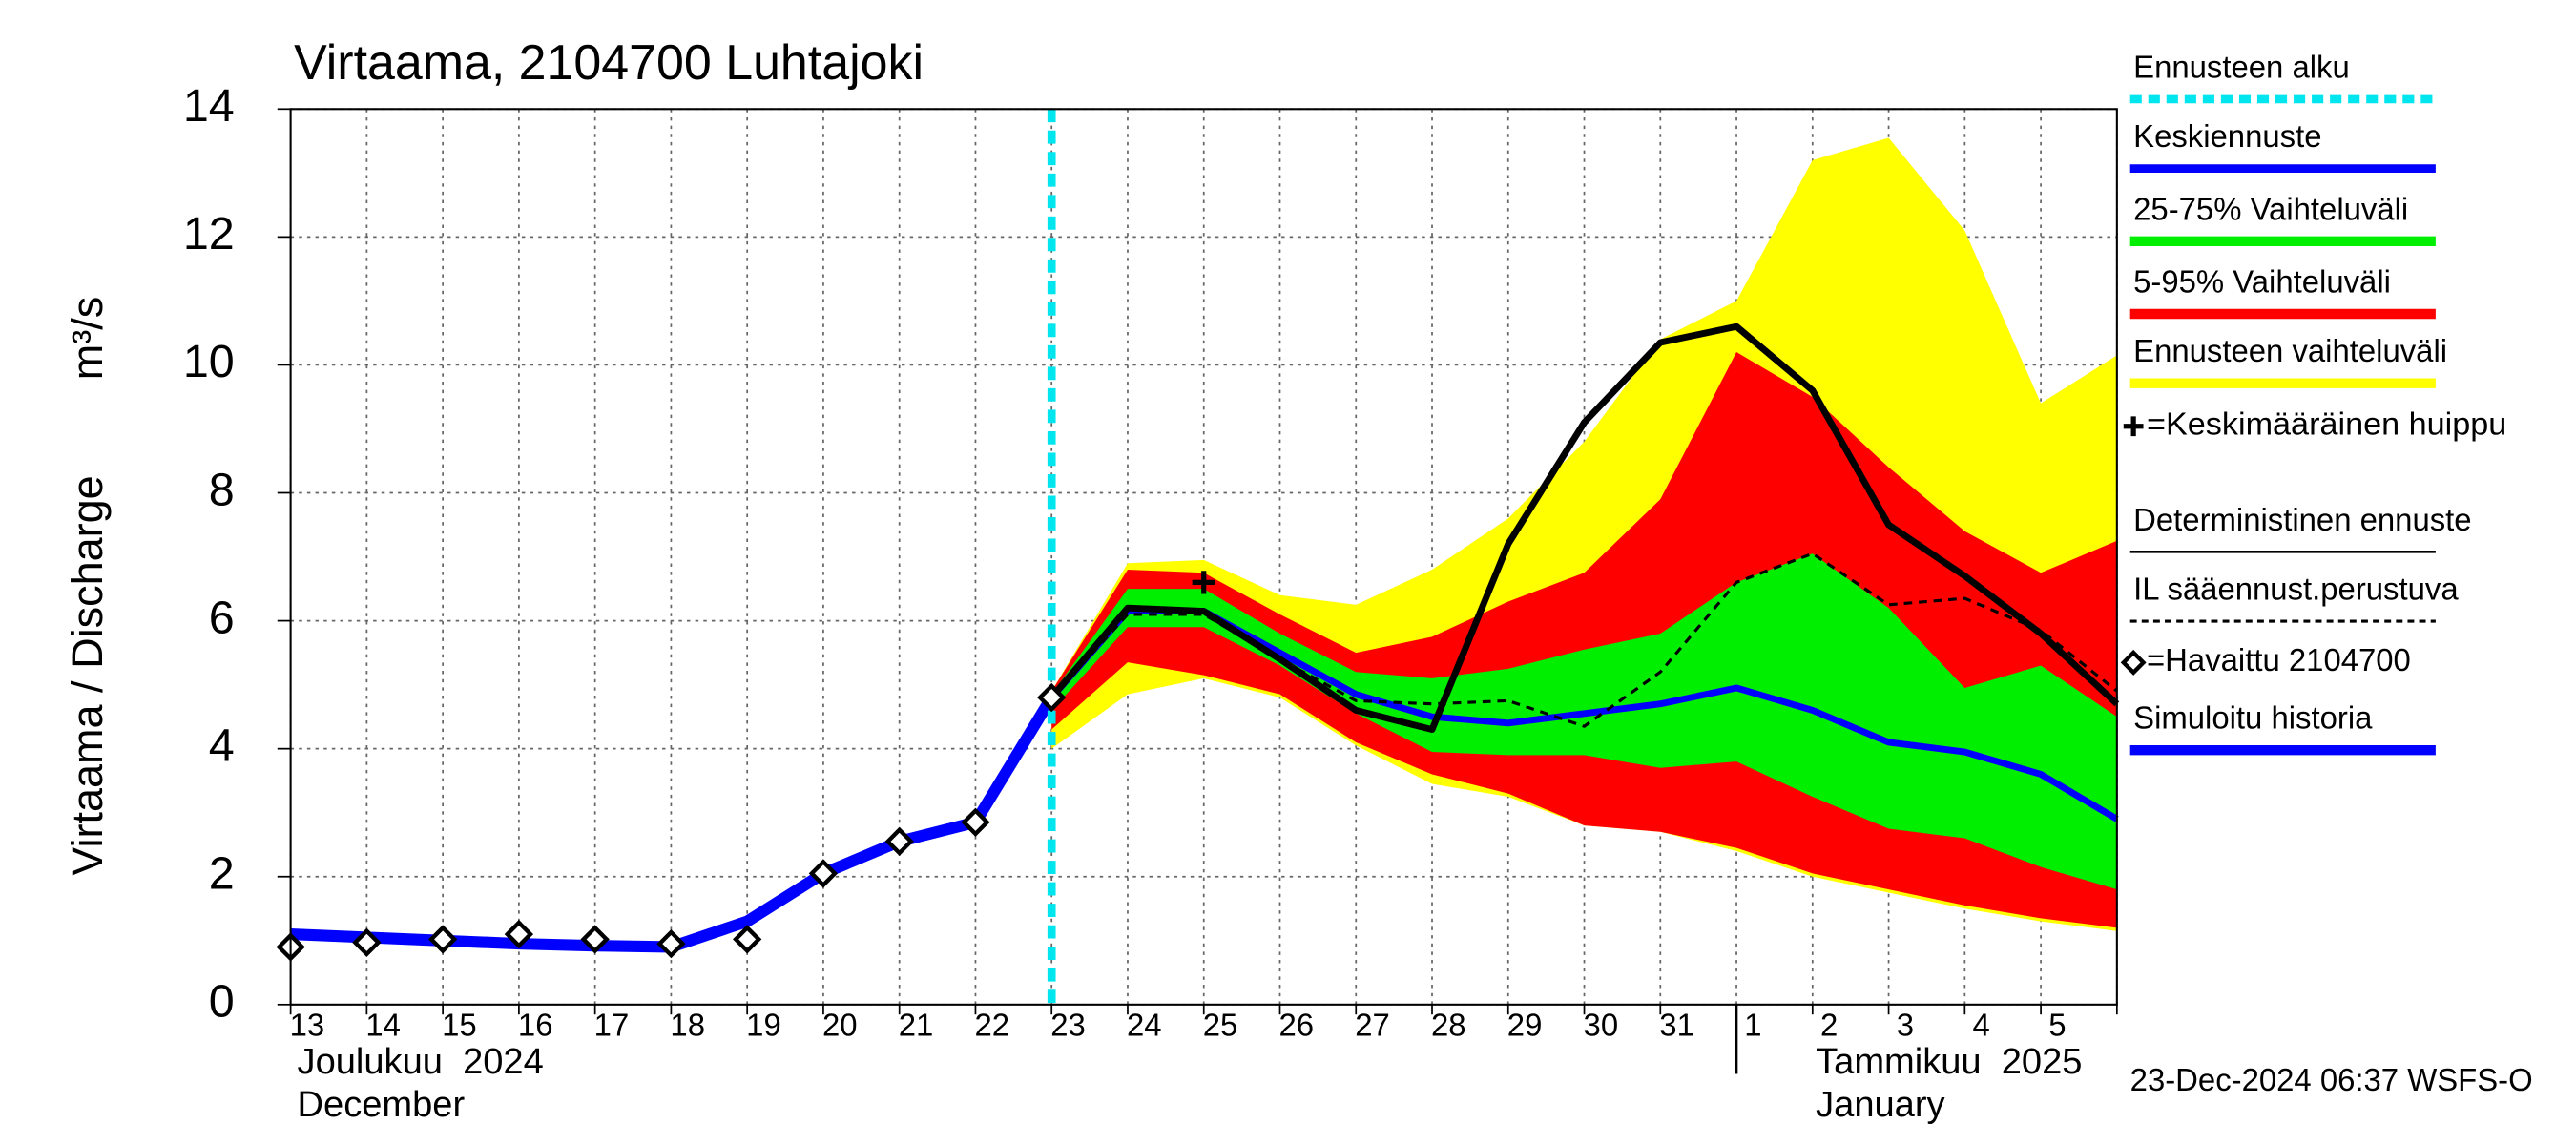  What do you see at coordinates (87, 675) in the screenshot?
I see `y-axis-label: Virtaama / Discharge` at bounding box center [87, 675].